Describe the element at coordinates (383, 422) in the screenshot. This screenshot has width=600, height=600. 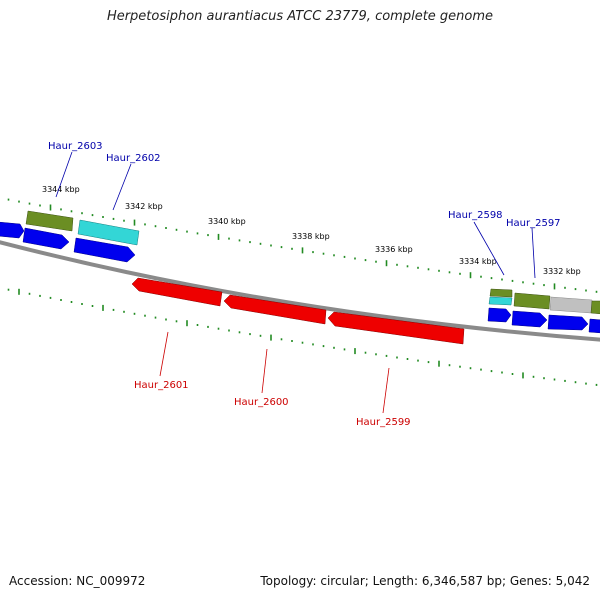
I see `gene-label-haur-2599: Haur_2599` at that location.